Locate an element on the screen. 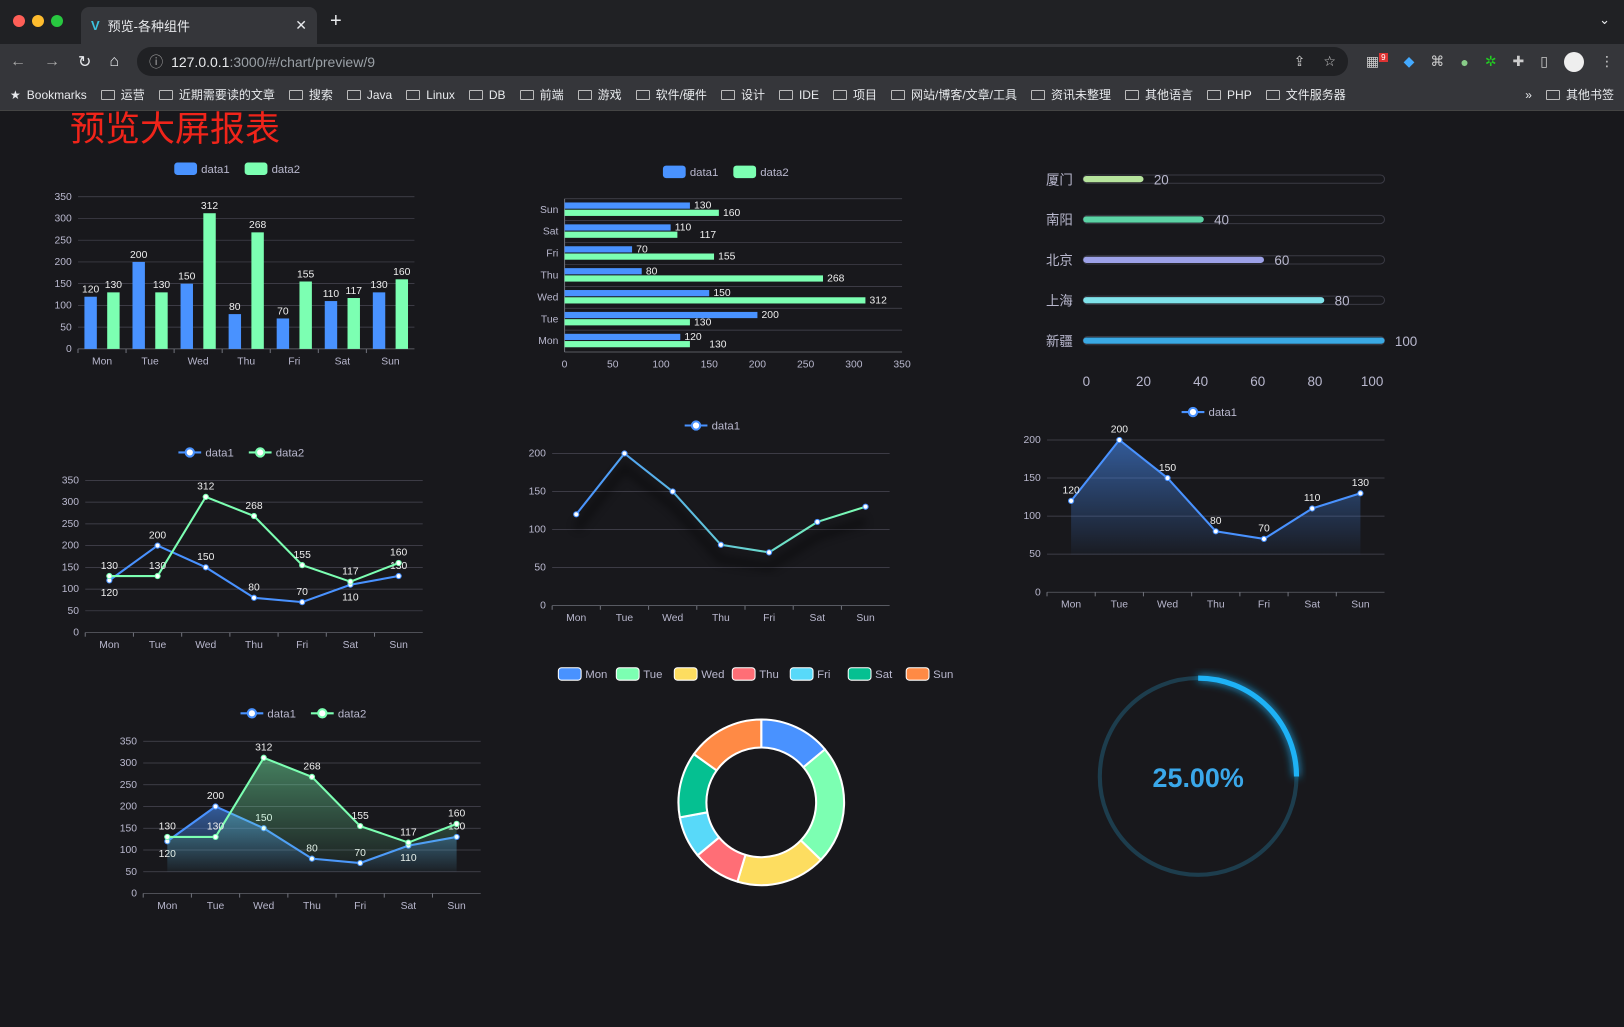  data-label: 40 is located at coordinates (1221, 220).